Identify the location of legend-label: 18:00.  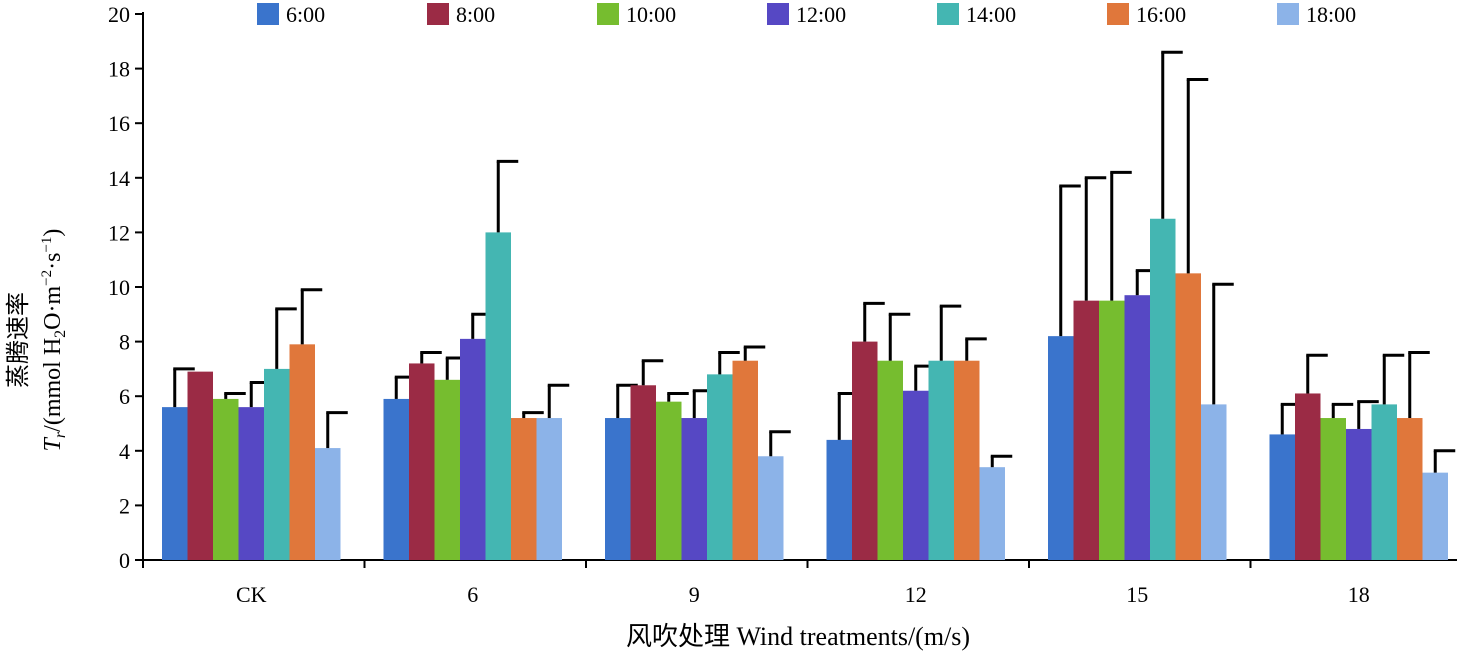
(1331, 14).